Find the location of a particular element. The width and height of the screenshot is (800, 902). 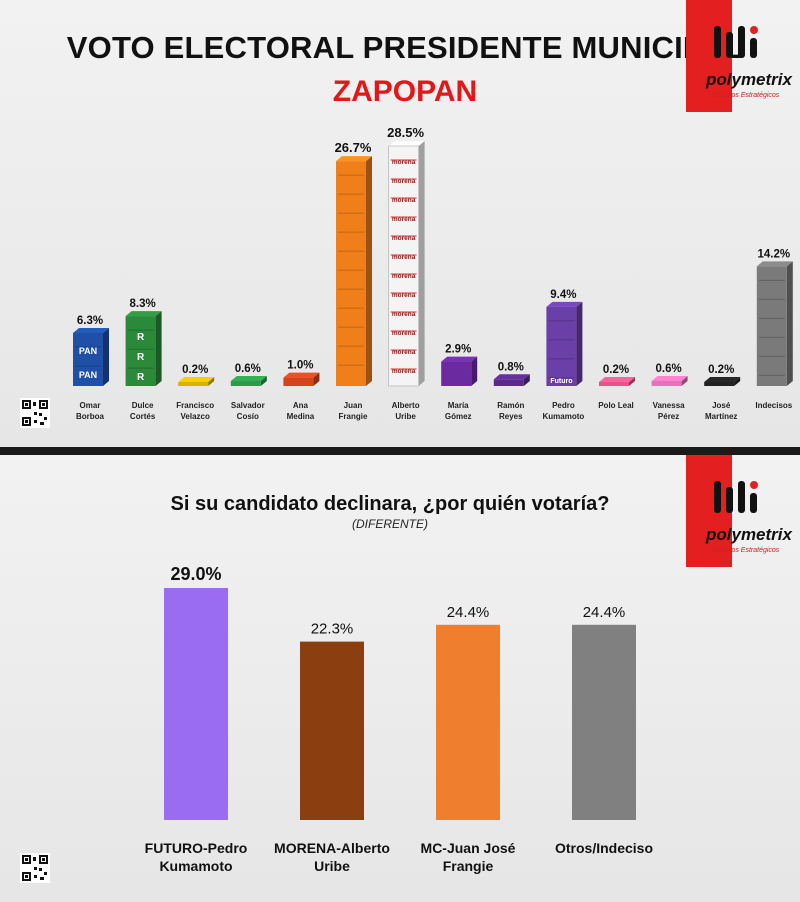

bar-group: 0.6% Salvador Cosío is located at coordinates (248, 392).